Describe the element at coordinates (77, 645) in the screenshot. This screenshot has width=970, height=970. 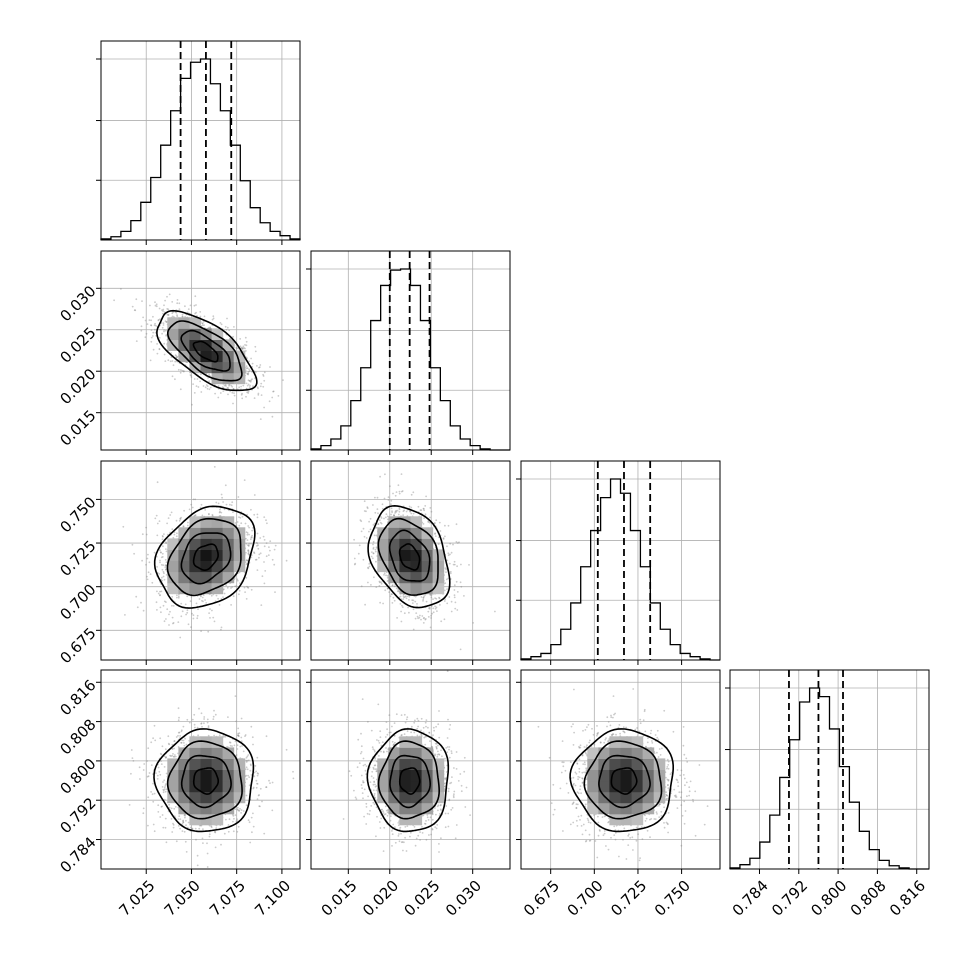
I see `y-tick-label: 0.675` at that location.